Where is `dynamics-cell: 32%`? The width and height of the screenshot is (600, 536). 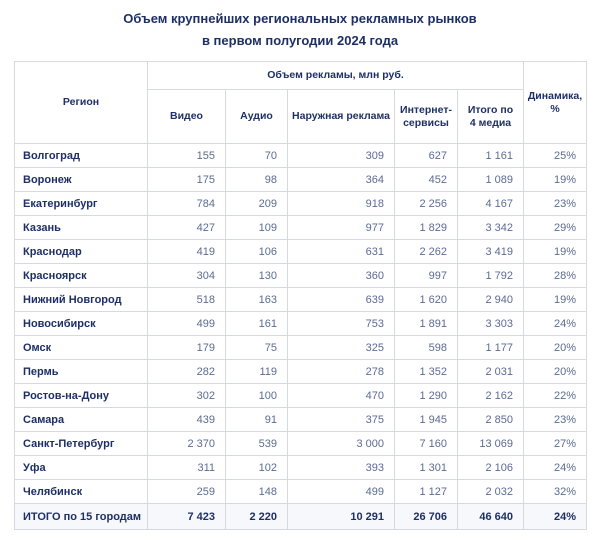 dynamics-cell: 32% is located at coordinates (555, 491).